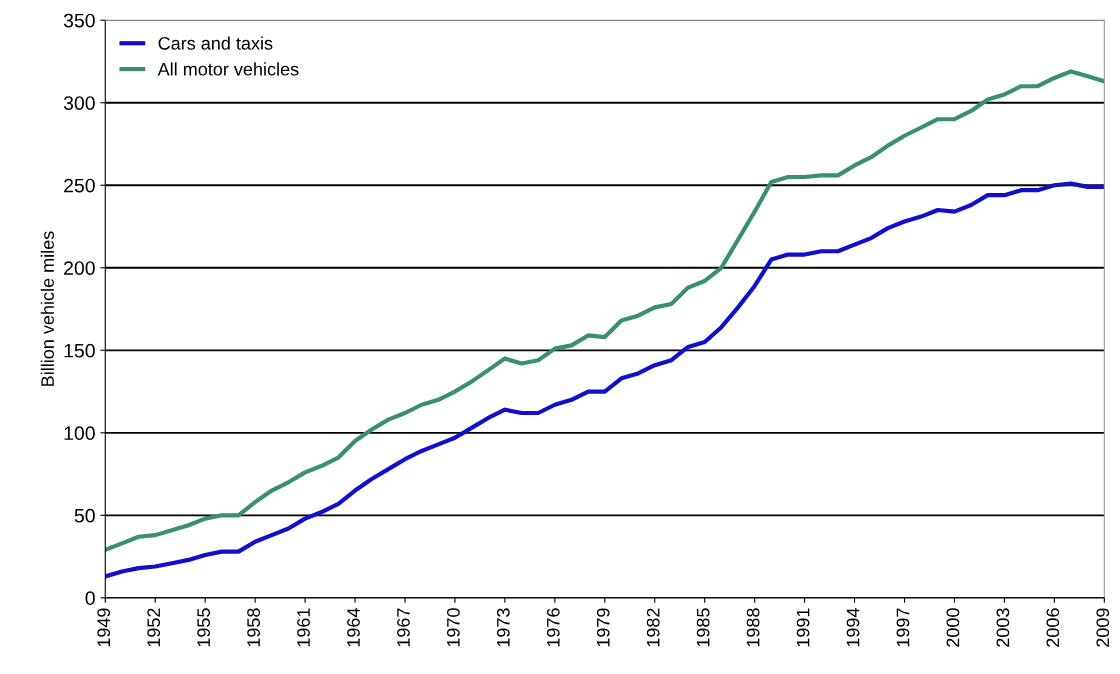 Image resolution: width=1120 pixels, height=674 pixels. I want to click on legend-label: Cars and taxis, so click(215, 43).